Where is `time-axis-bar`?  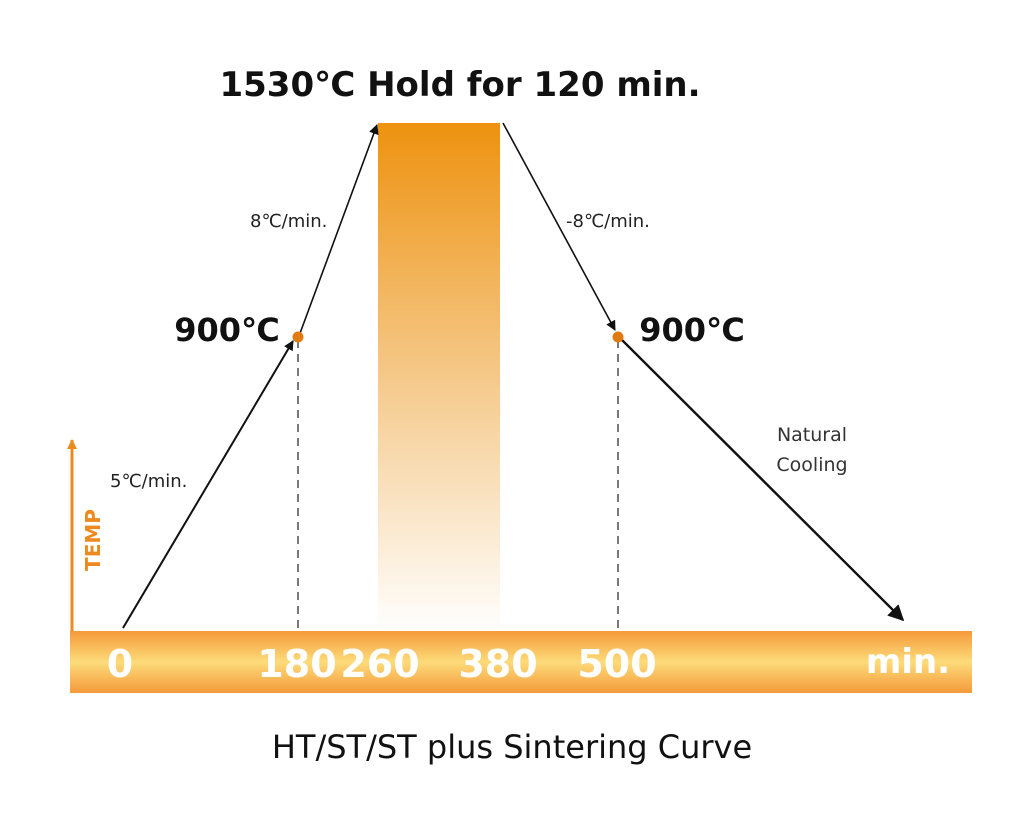 time-axis-bar is located at coordinates (521, 662).